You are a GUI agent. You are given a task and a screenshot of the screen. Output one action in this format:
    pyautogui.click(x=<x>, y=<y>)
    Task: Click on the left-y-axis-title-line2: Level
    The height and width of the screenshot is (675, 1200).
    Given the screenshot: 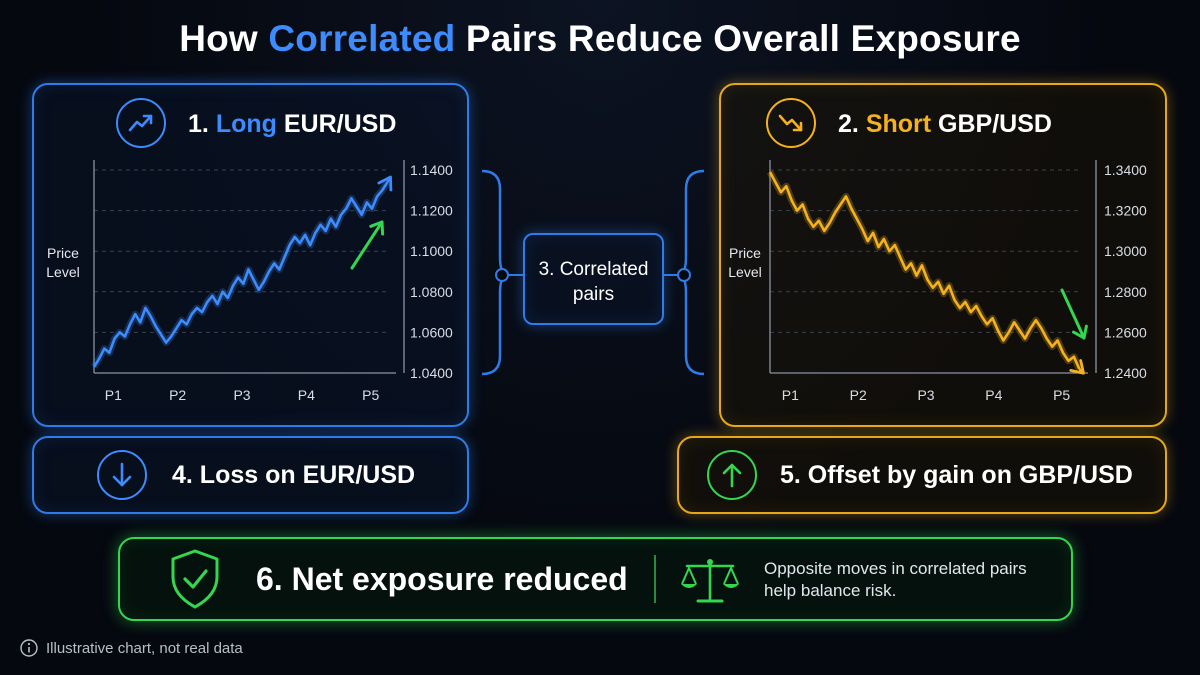 What is the action you would take?
    pyautogui.click(x=63, y=272)
    